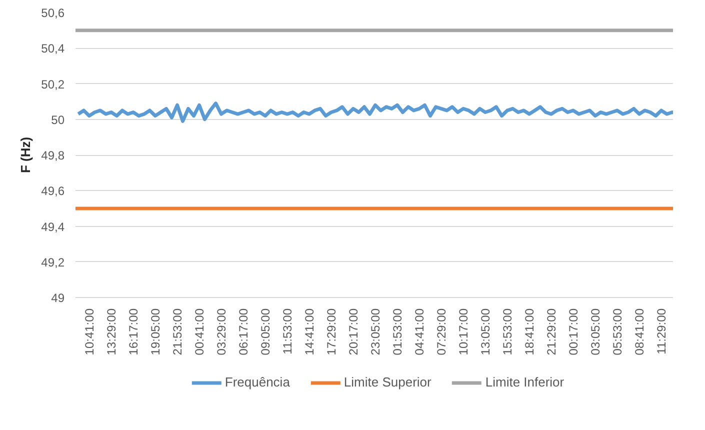 Image resolution: width=705 pixels, height=430 pixels. Describe the element at coordinates (524, 382) in the screenshot. I see `legend-label: Limite Inferior` at that location.